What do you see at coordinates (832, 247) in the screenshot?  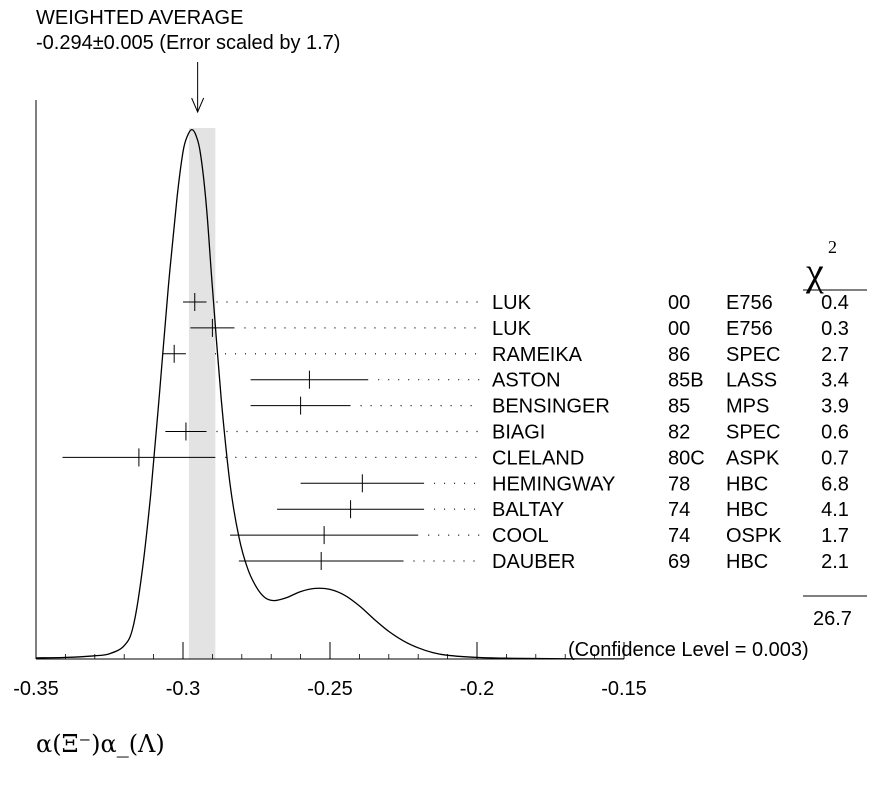 I see `chi2-header-exponent: 2` at bounding box center [832, 247].